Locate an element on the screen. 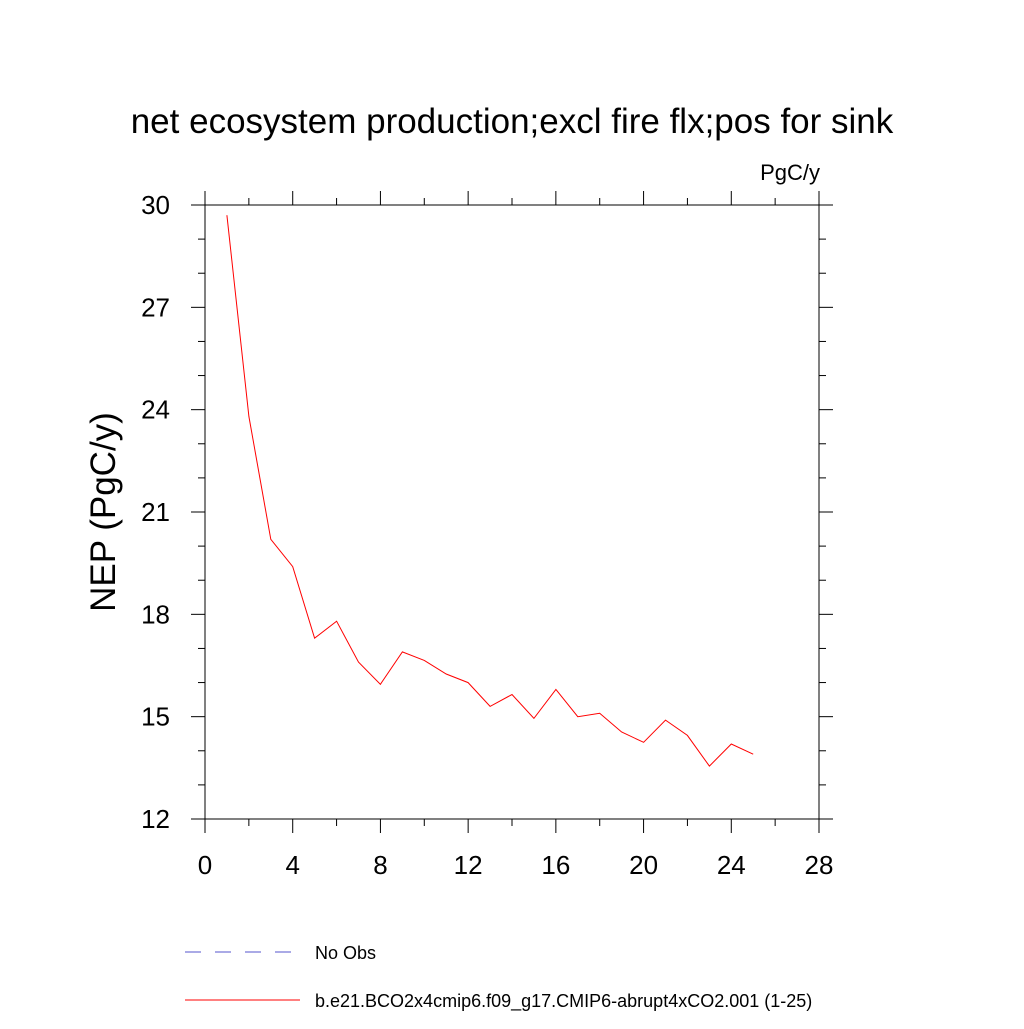 Image resolution: width=1024 pixels, height=1029 pixels. y-axis-label: NEP (PgC/y) is located at coordinates (103, 512).